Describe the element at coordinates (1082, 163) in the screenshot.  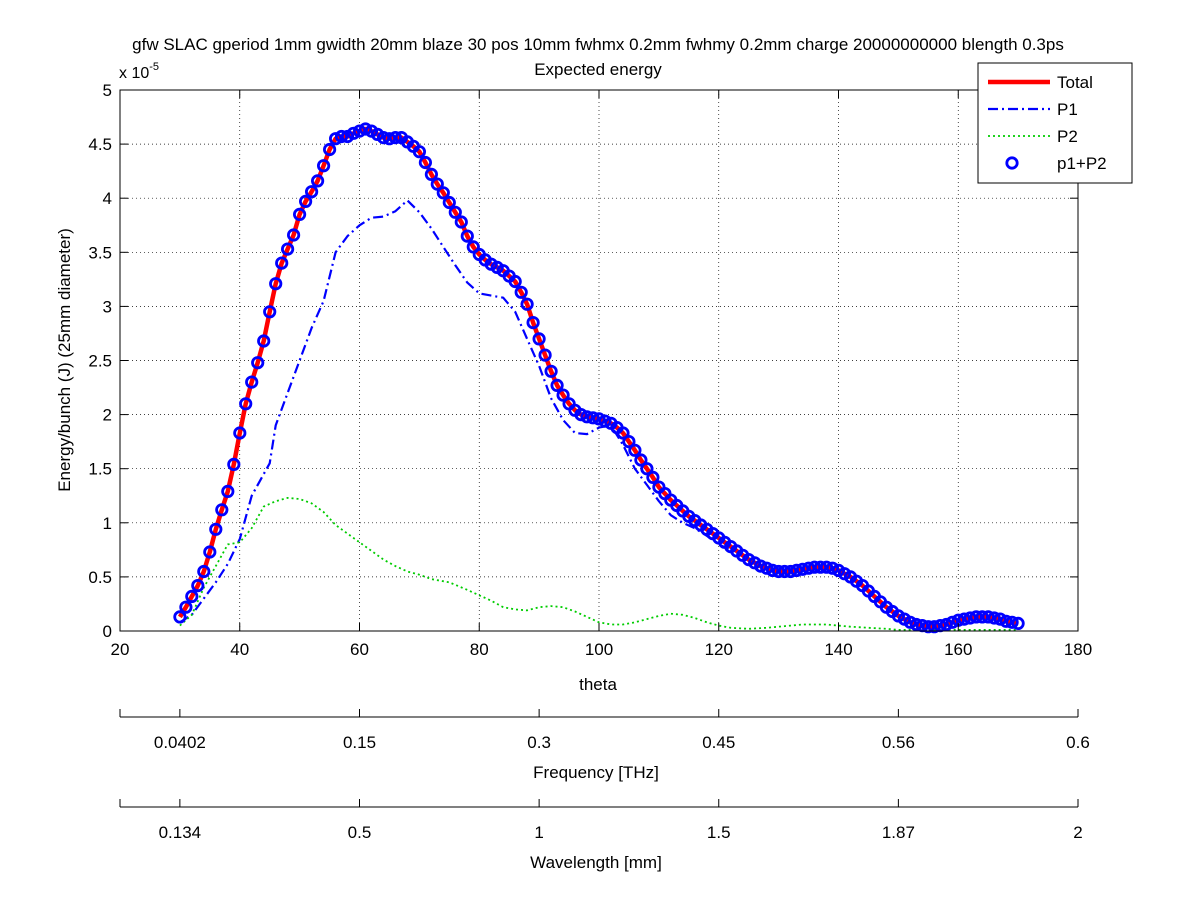
I see `legend-label: p1+P2` at that location.